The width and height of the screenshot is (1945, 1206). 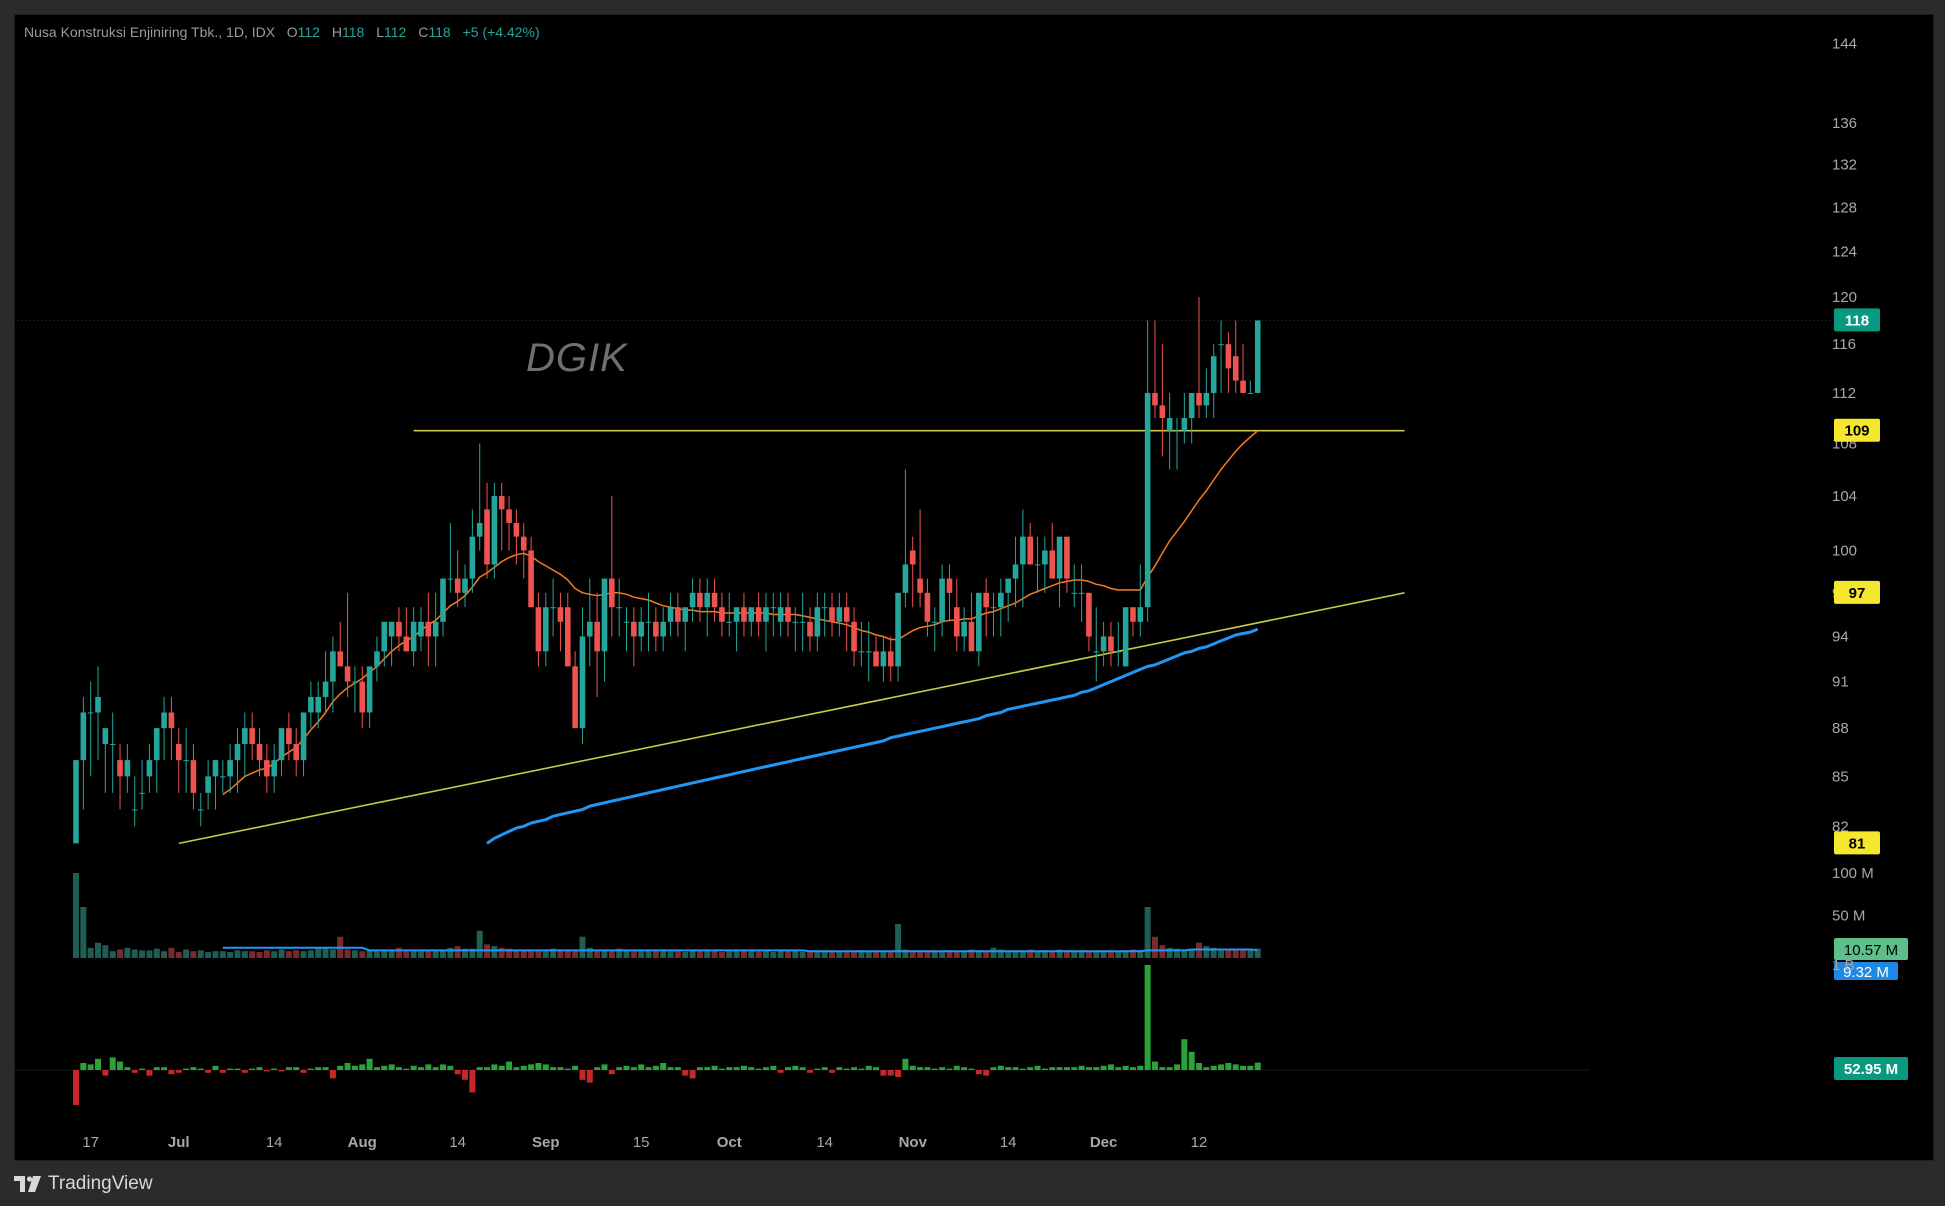 What do you see at coordinates (83, 1184) in the screenshot?
I see `tradingview-brand: TradingView` at bounding box center [83, 1184].